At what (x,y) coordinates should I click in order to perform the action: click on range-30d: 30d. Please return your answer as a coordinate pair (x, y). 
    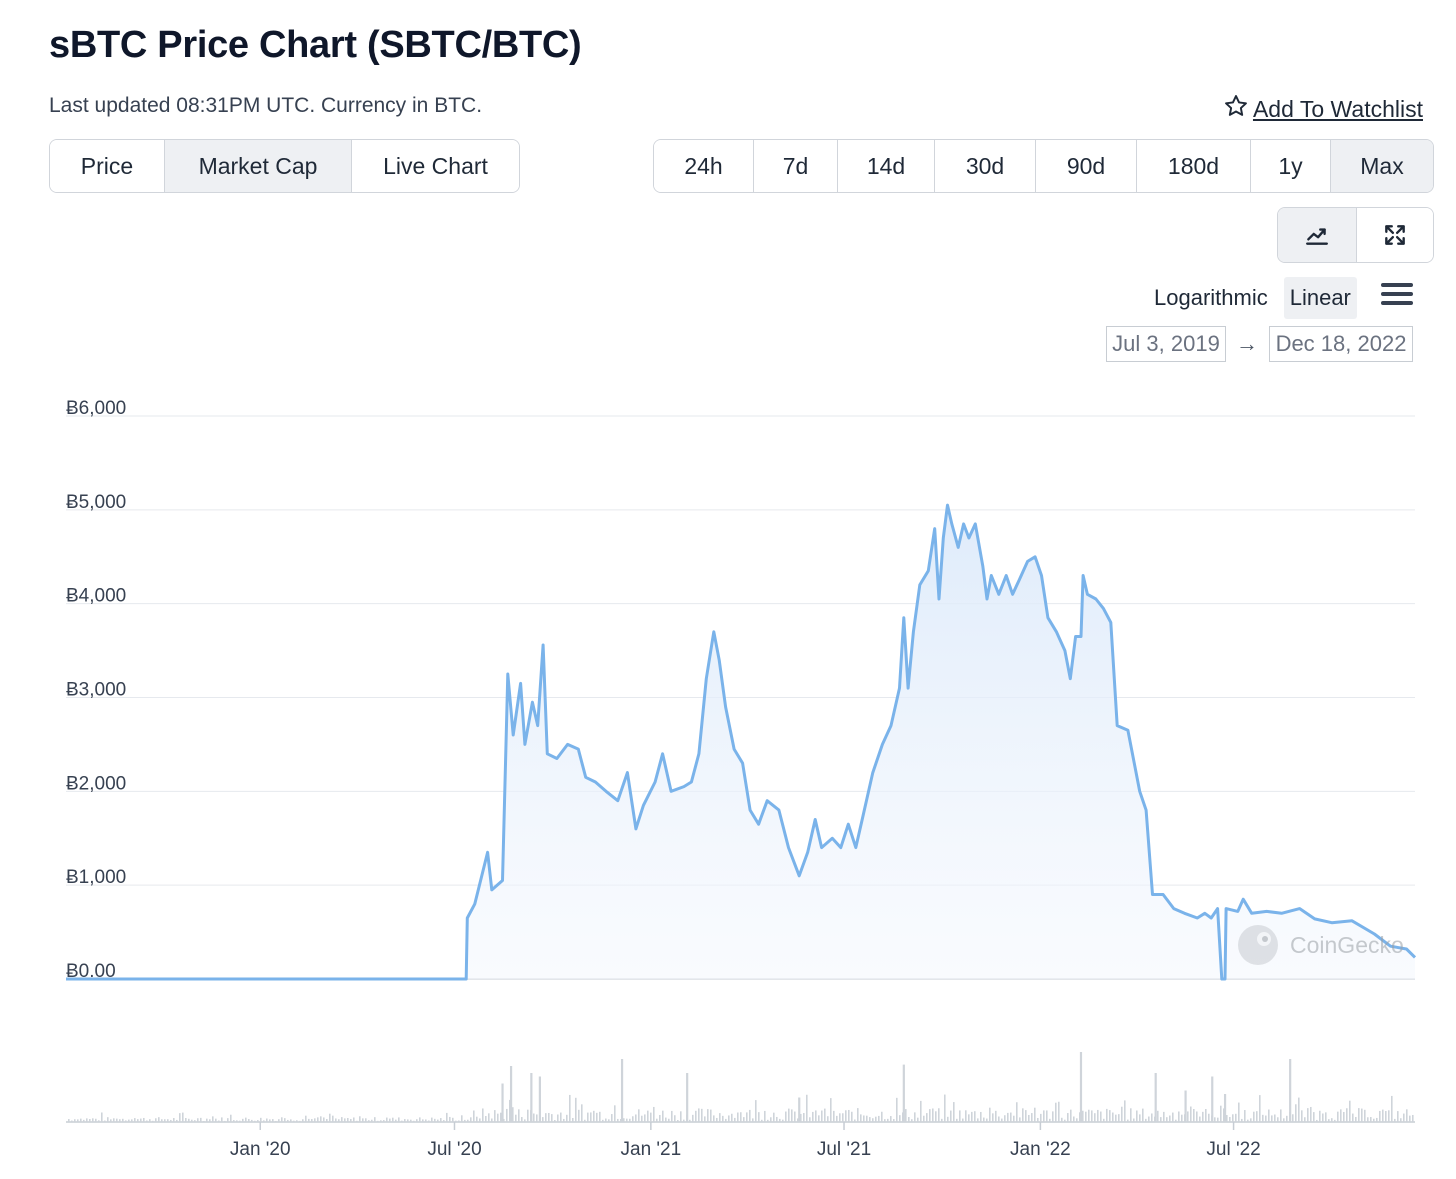
    Looking at the image, I should click on (985, 166).